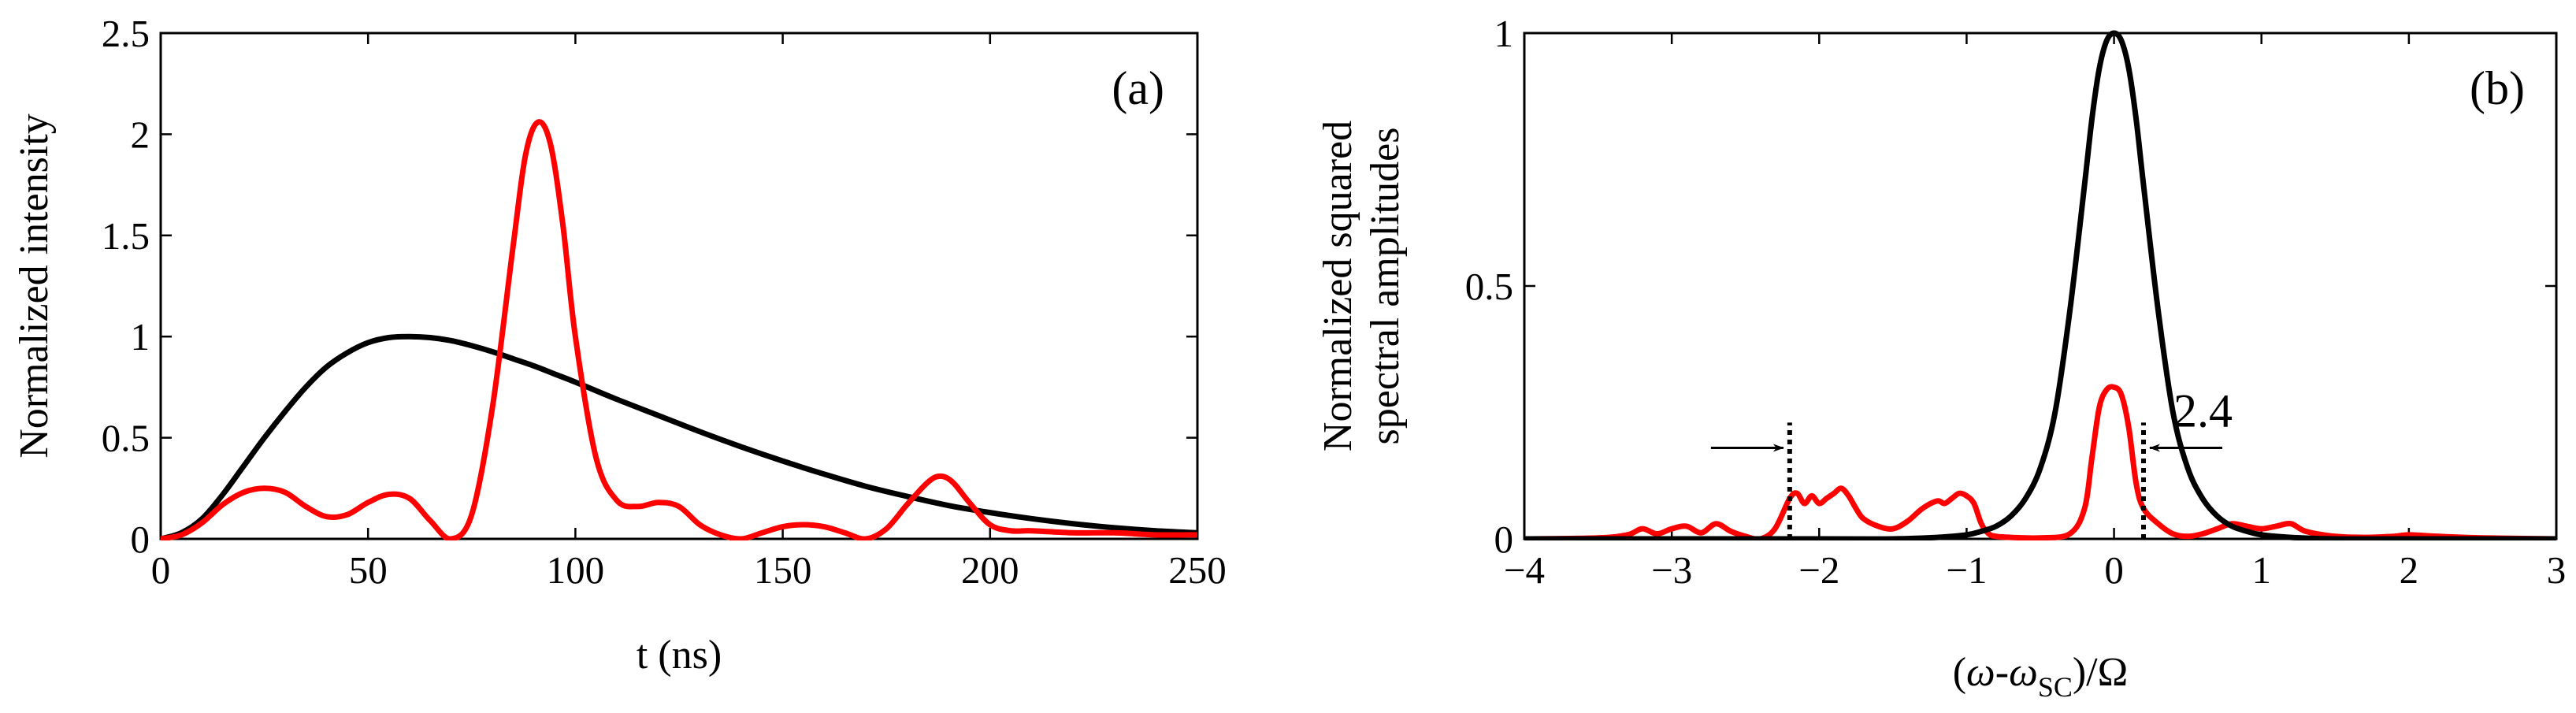  I want to click on x-label-dash: -, so click(2002, 673).